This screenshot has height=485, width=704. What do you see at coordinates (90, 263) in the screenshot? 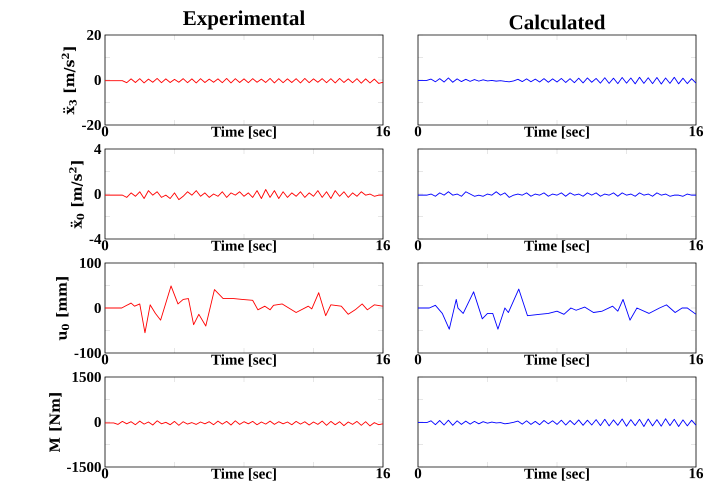
I see `y-tick-label: 100` at bounding box center [90, 263].